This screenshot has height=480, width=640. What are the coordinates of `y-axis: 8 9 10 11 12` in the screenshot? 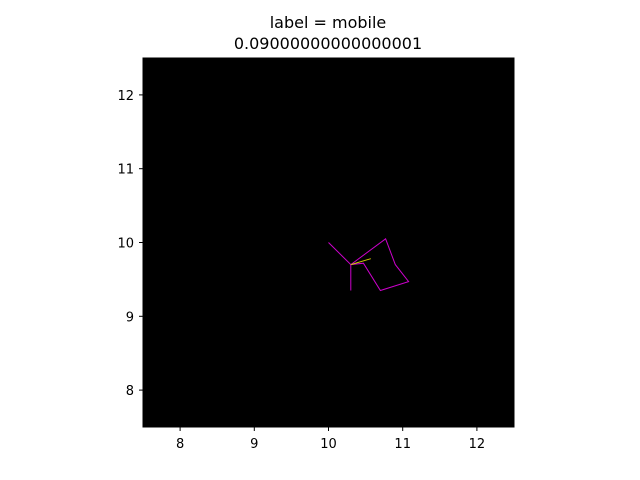 It's located at (130, 244).